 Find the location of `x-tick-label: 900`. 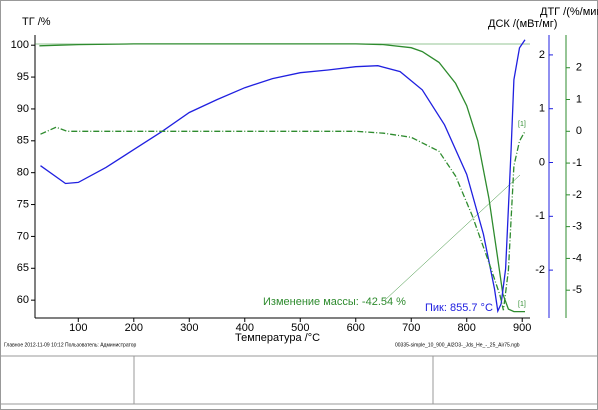

x-tick-label: 900 is located at coordinates (522, 328).